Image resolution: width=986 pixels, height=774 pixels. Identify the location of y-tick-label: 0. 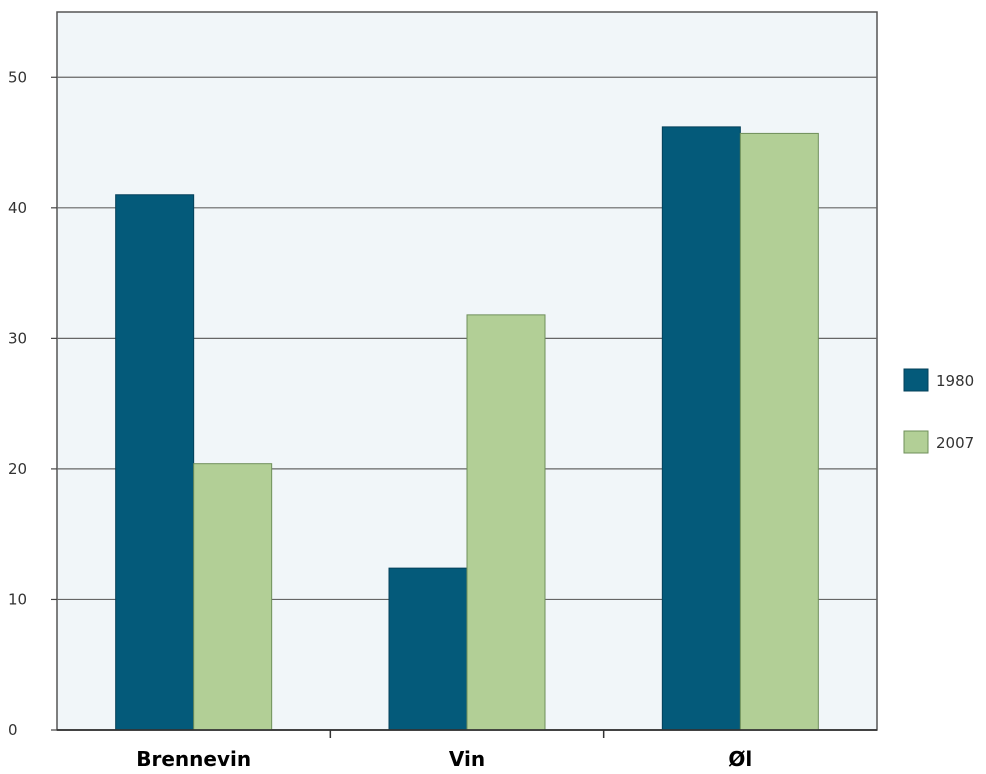
(13, 730).